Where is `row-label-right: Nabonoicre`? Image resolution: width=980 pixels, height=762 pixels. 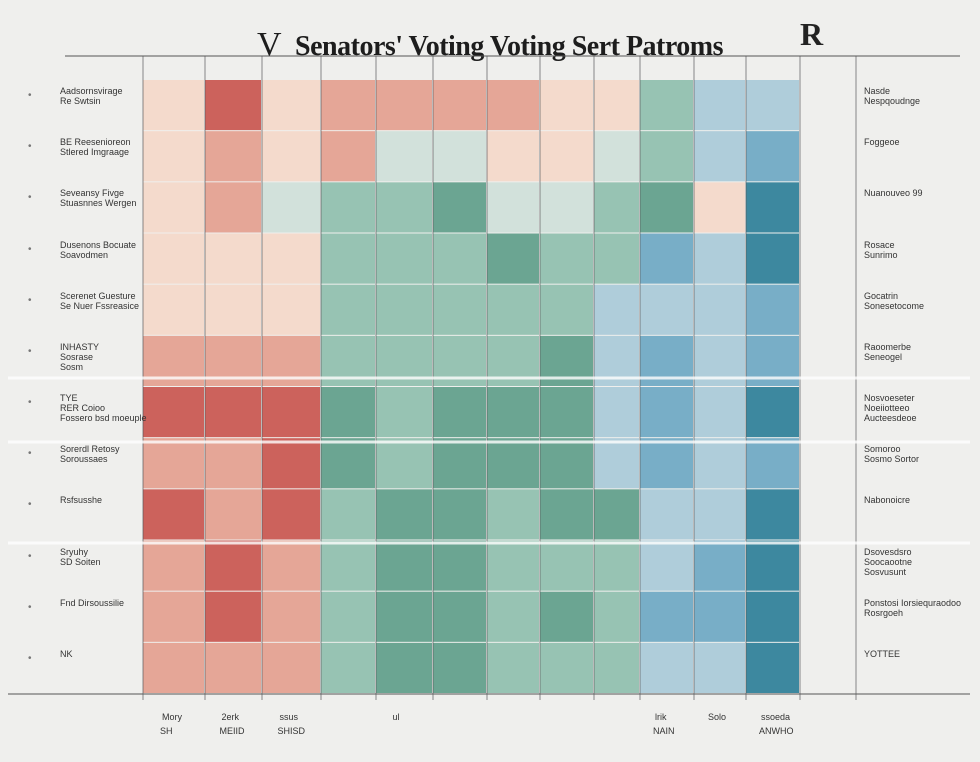
row-label-right: Nabonoicre is located at coordinates (887, 500).